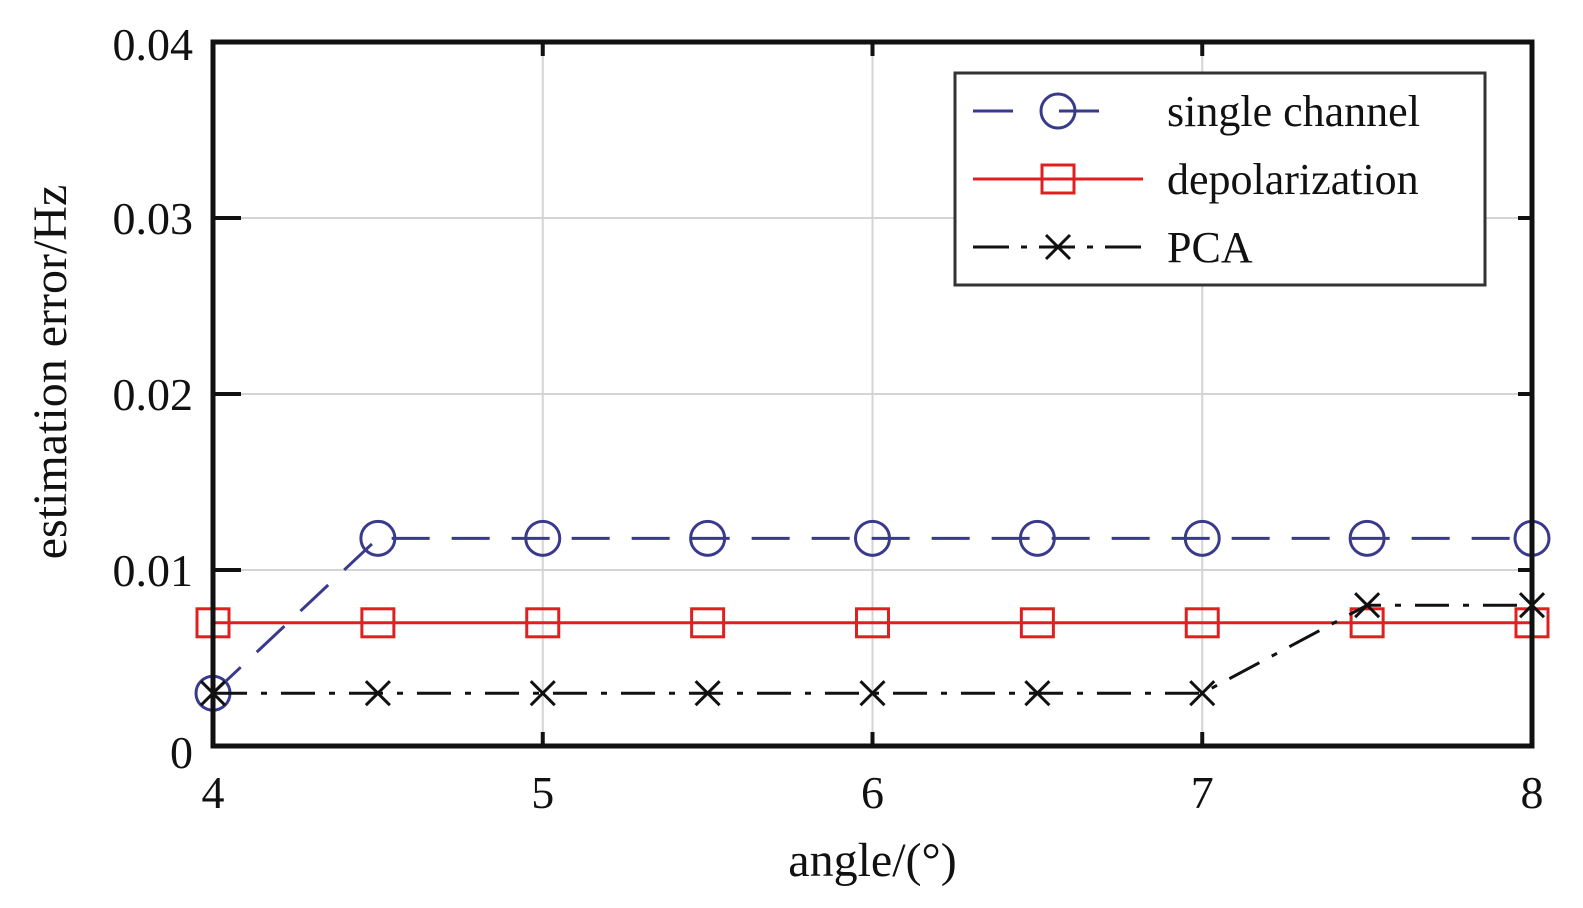  I want to click on x-tick-label: 6, so click(872, 792).